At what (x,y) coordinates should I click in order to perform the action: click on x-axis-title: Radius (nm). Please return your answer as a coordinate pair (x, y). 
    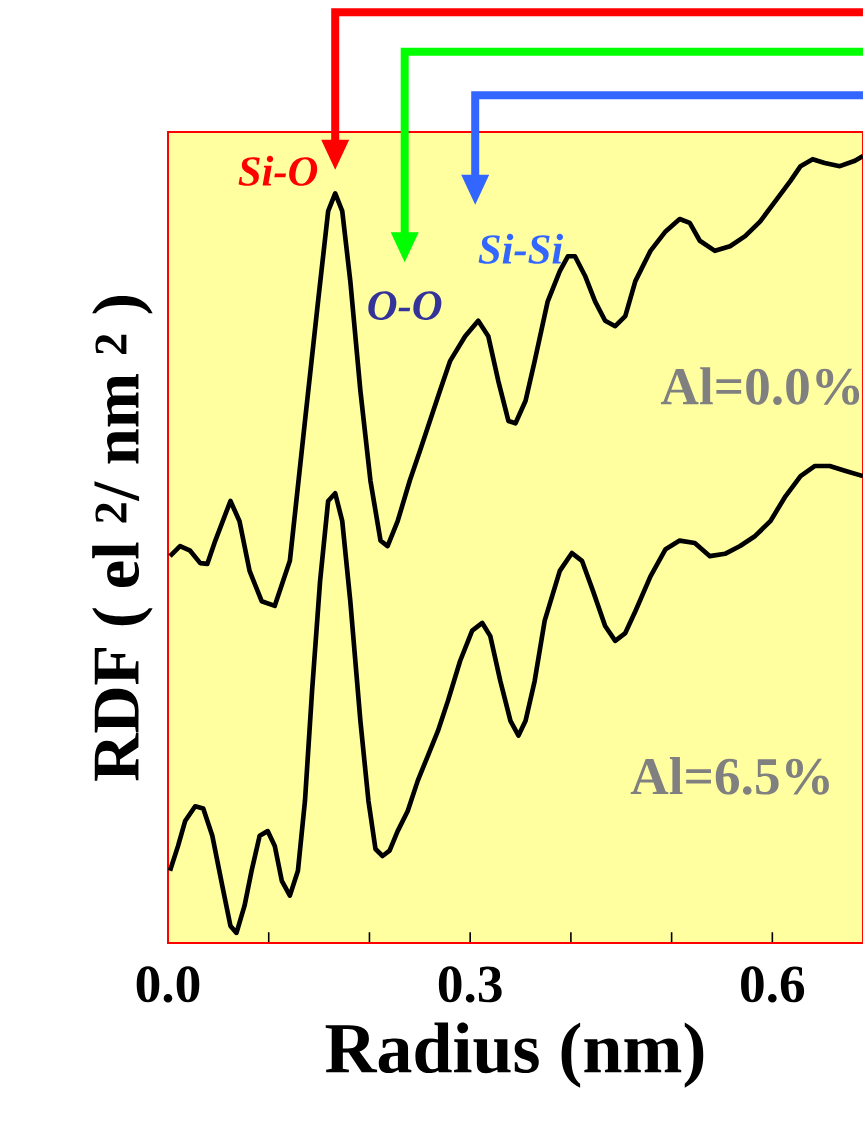
    Looking at the image, I should click on (514, 1055).